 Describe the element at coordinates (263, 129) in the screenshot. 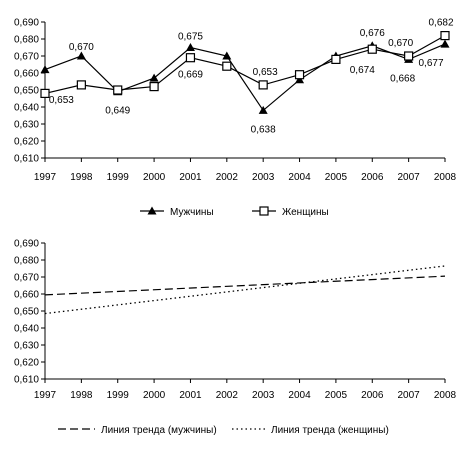

I see `data-label: 0,638` at that location.